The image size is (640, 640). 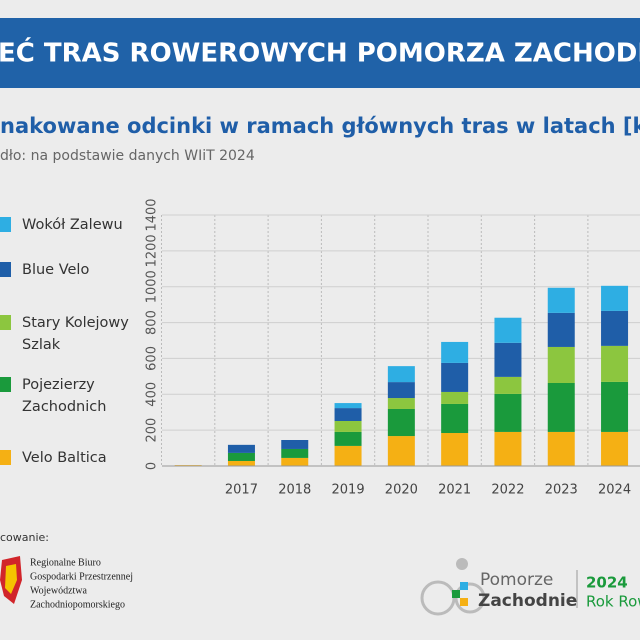 I want to click on legend-label: Pojezierzy Zachodnich, so click(x=64, y=396).